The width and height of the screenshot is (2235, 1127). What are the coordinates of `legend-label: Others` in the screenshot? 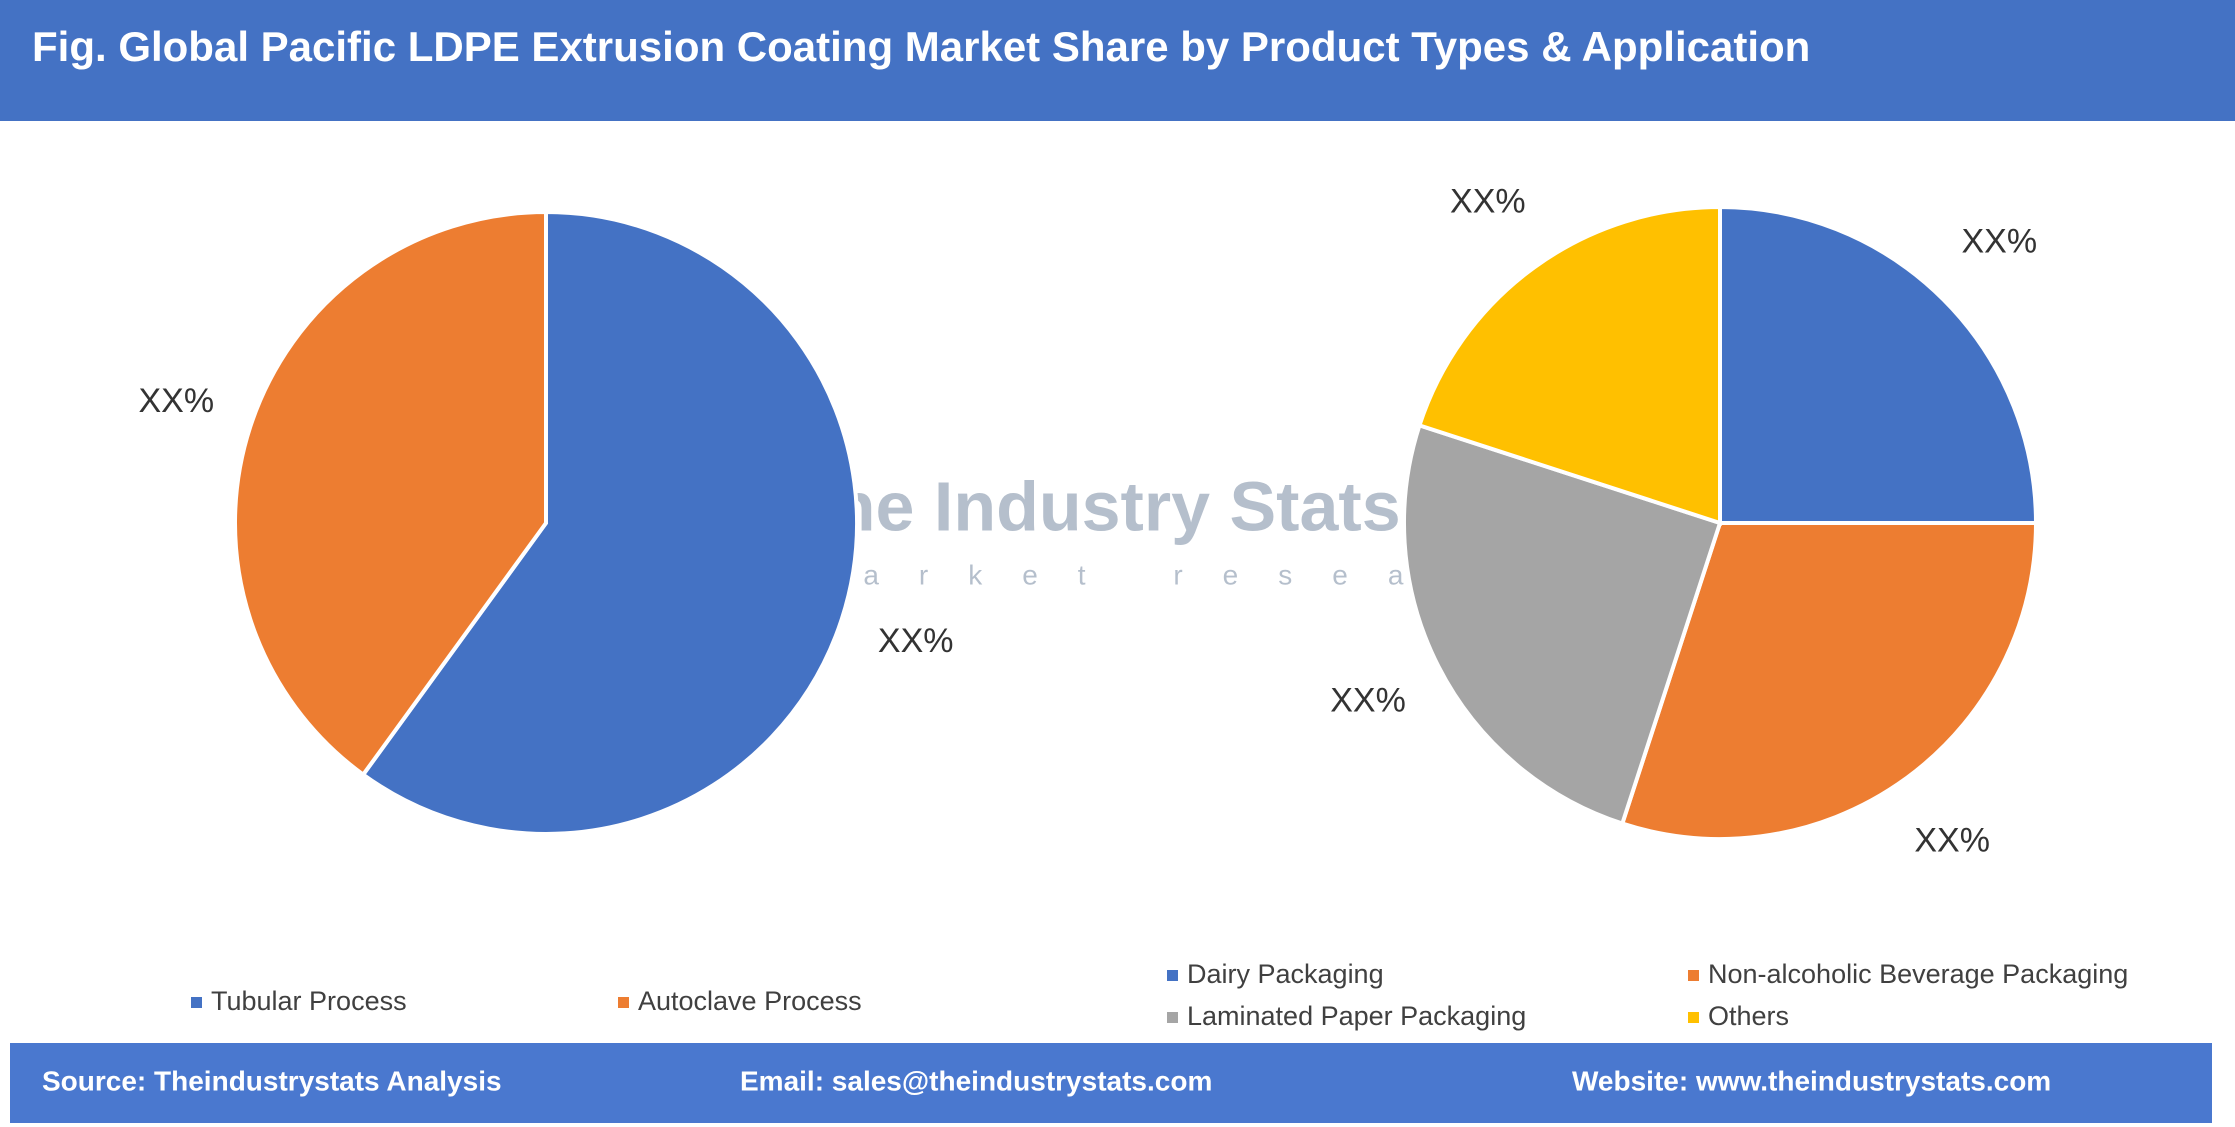 It's located at (1748, 1016).